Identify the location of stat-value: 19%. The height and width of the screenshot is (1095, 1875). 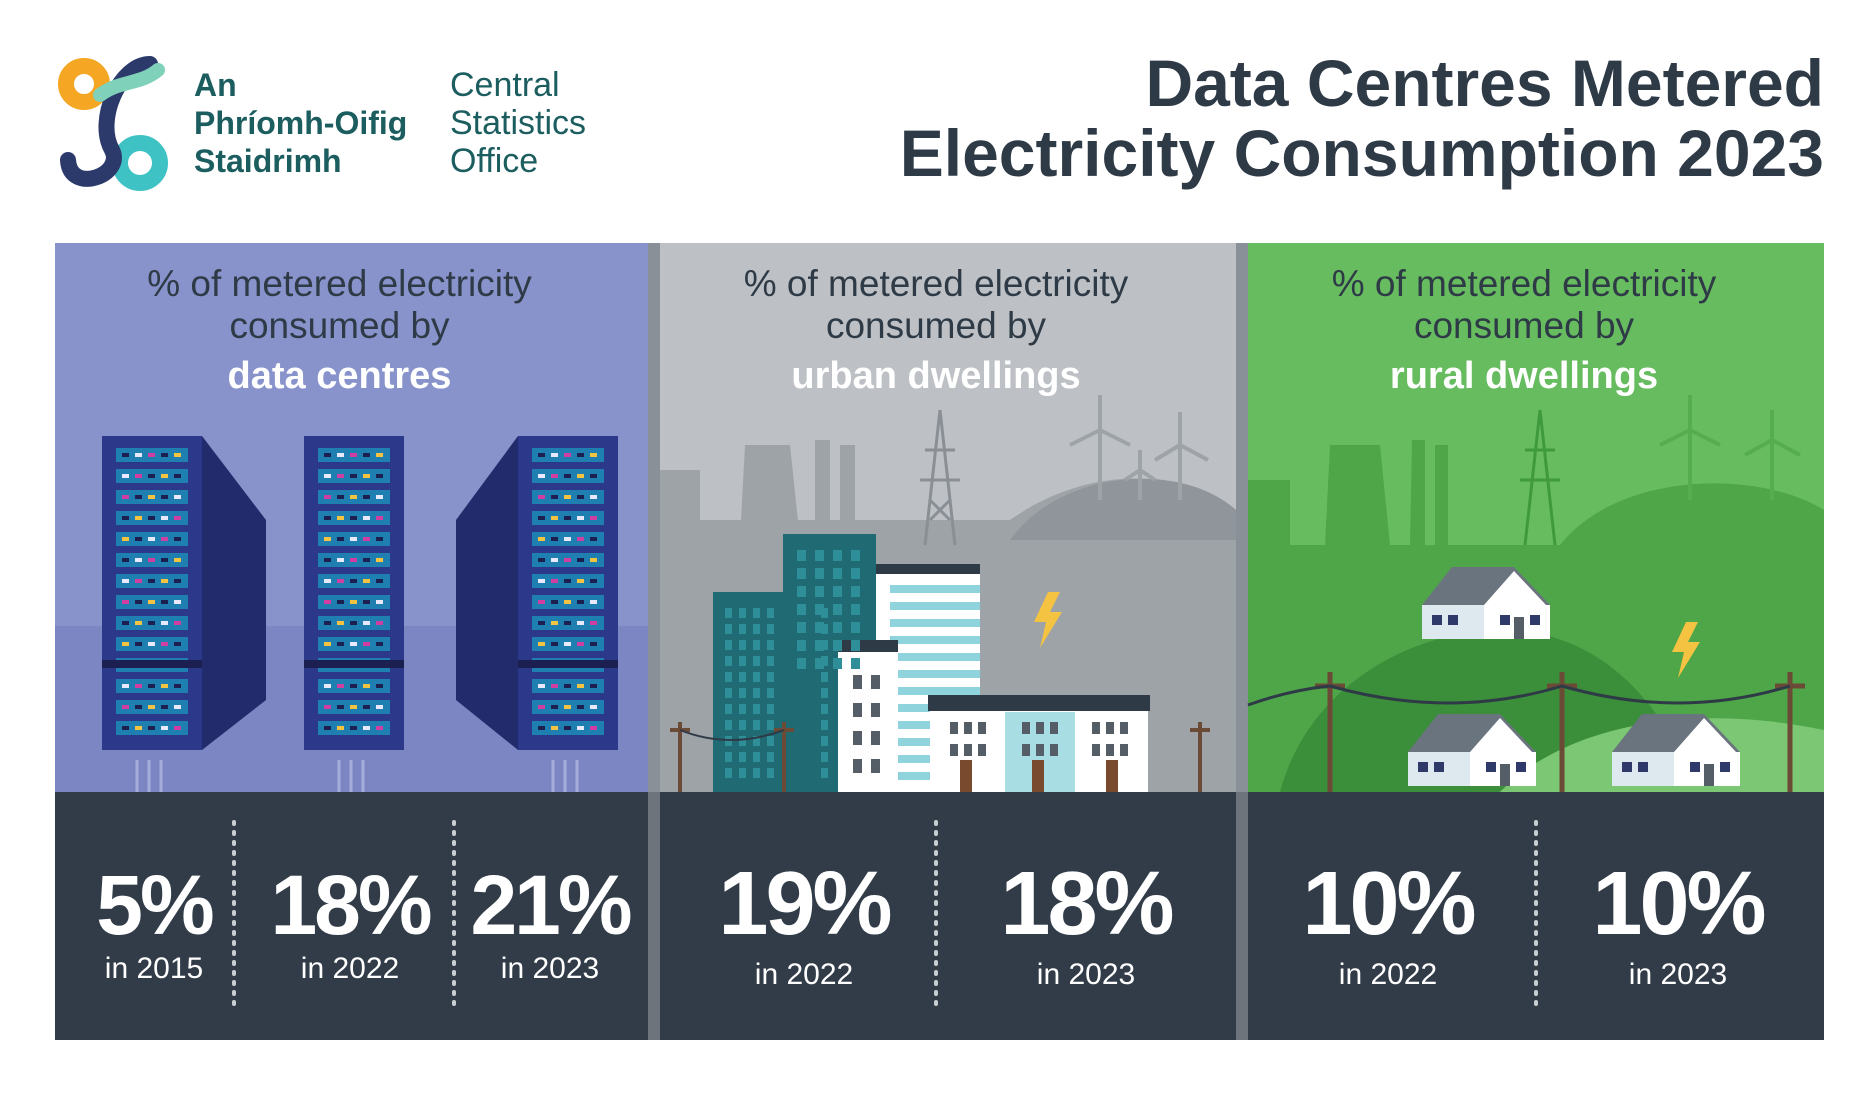
(804, 904).